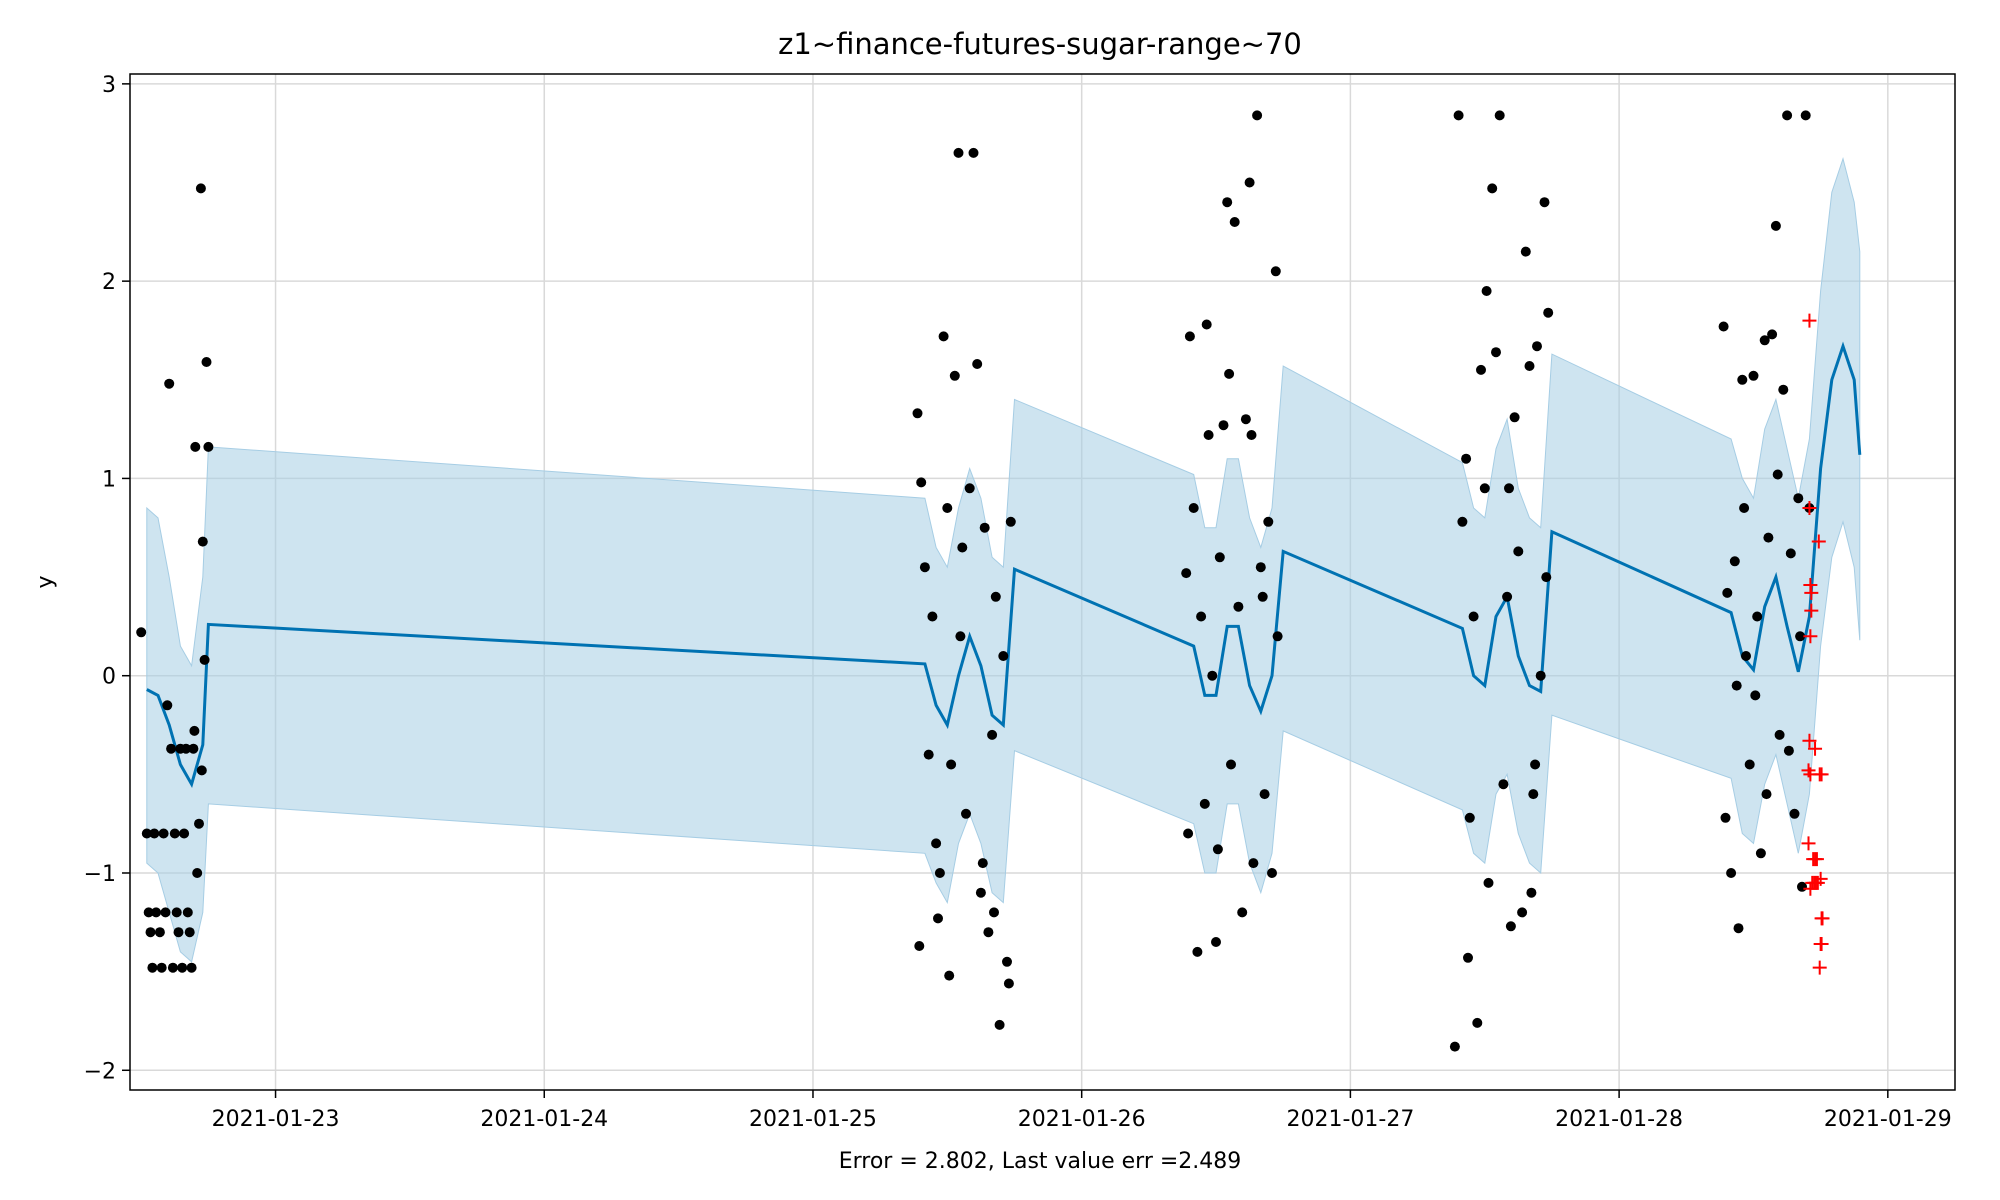 The image size is (2000, 1200). I want to click on x-tick-label: 2021-01-29, so click(1888, 1119).